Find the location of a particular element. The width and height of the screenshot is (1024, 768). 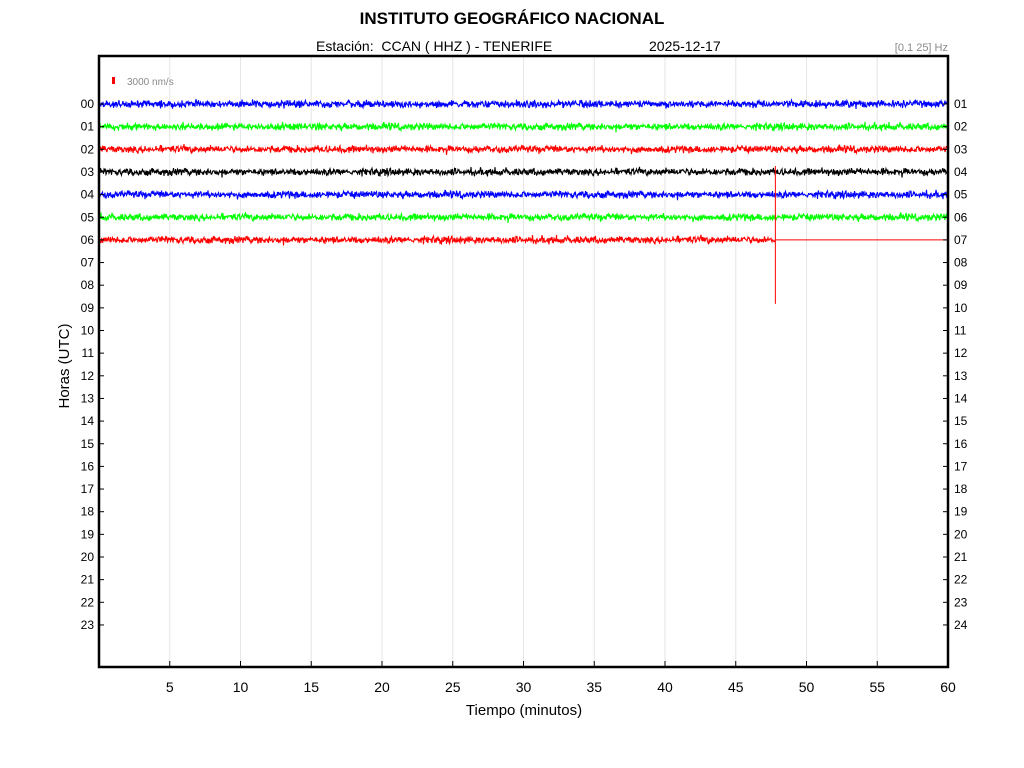

x-tick-label: 30 is located at coordinates (524, 687).